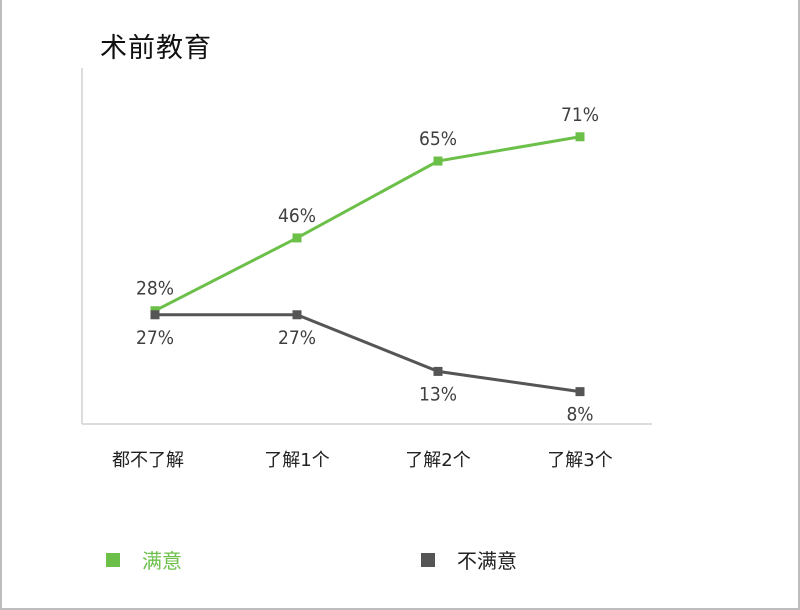 Image resolution: width=800 pixels, height=610 pixels. Describe the element at coordinates (297, 216) in the screenshot. I see `data-label-satisfied-1: 46%` at that location.